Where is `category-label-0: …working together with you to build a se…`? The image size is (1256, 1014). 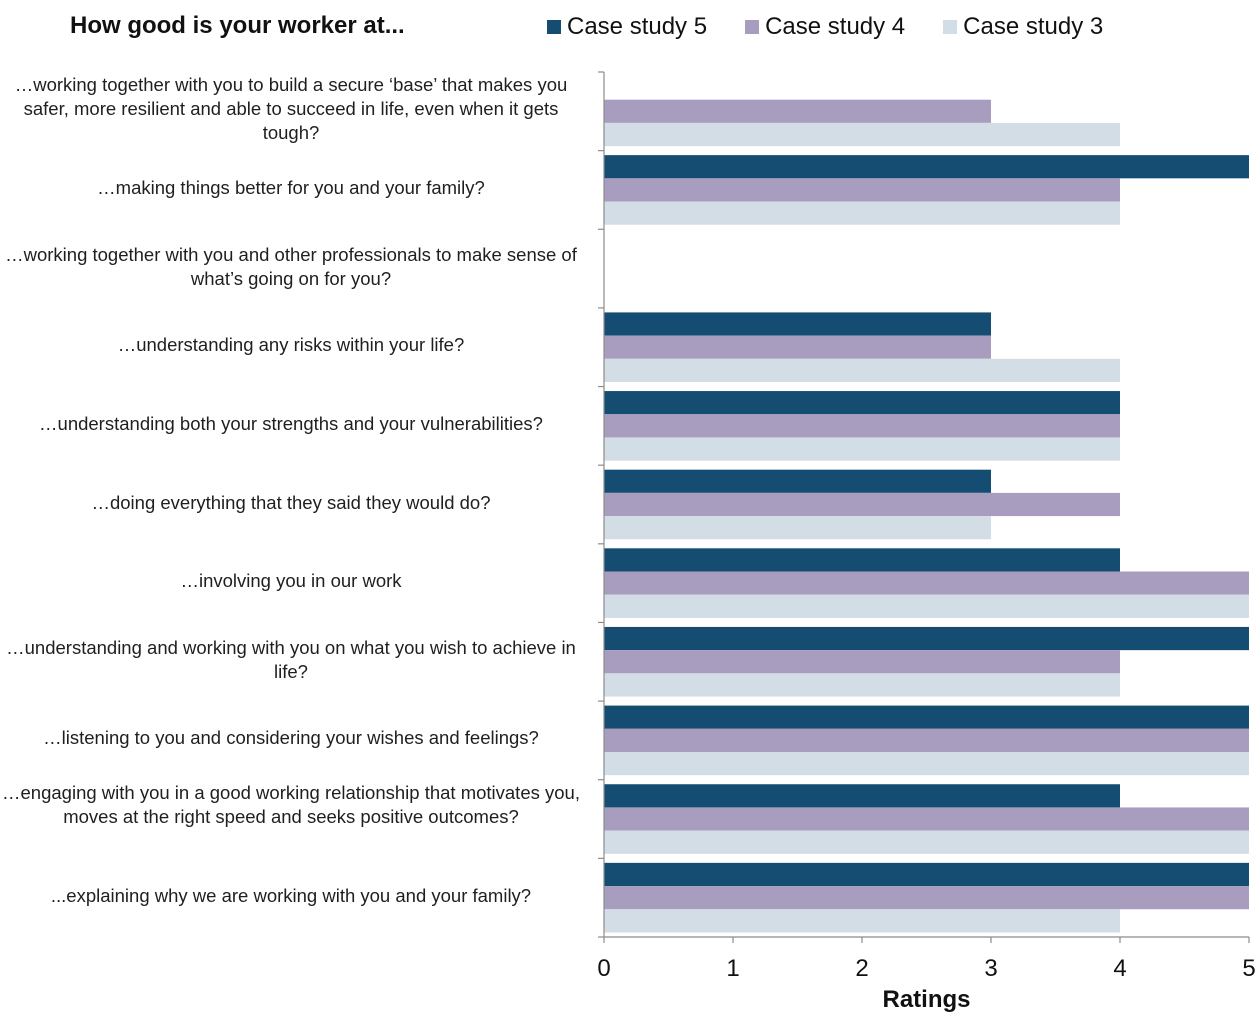
category-label-0: …working together with you to build a se… is located at coordinates (291, 109).